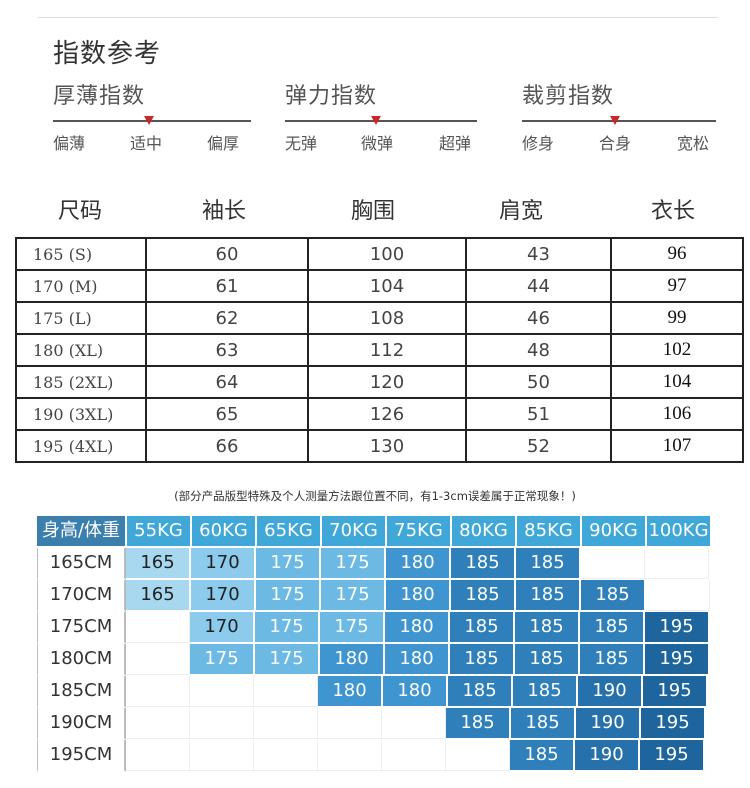 The image size is (750, 788). Describe the element at coordinates (81, 564) in the screenshot. I see `hw-height-label: 165CM` at that location.